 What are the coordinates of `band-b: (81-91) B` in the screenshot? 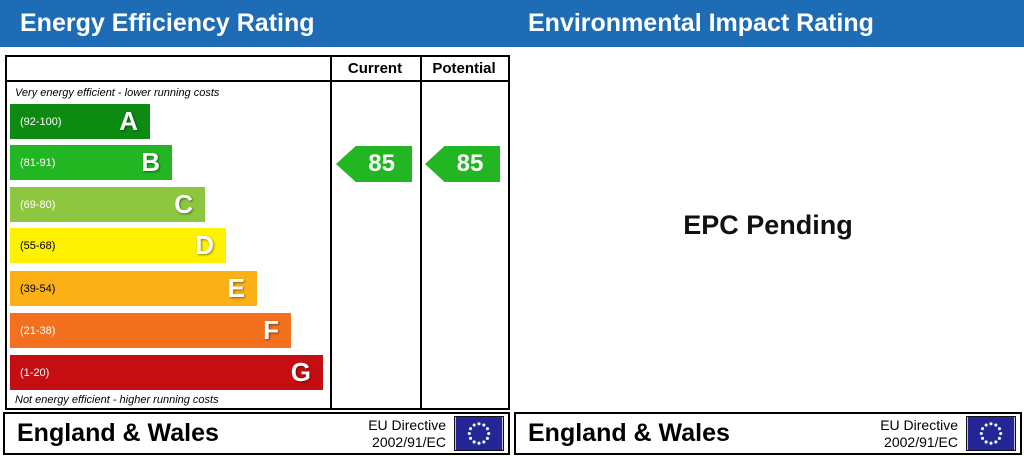 It's located at (91, 162).